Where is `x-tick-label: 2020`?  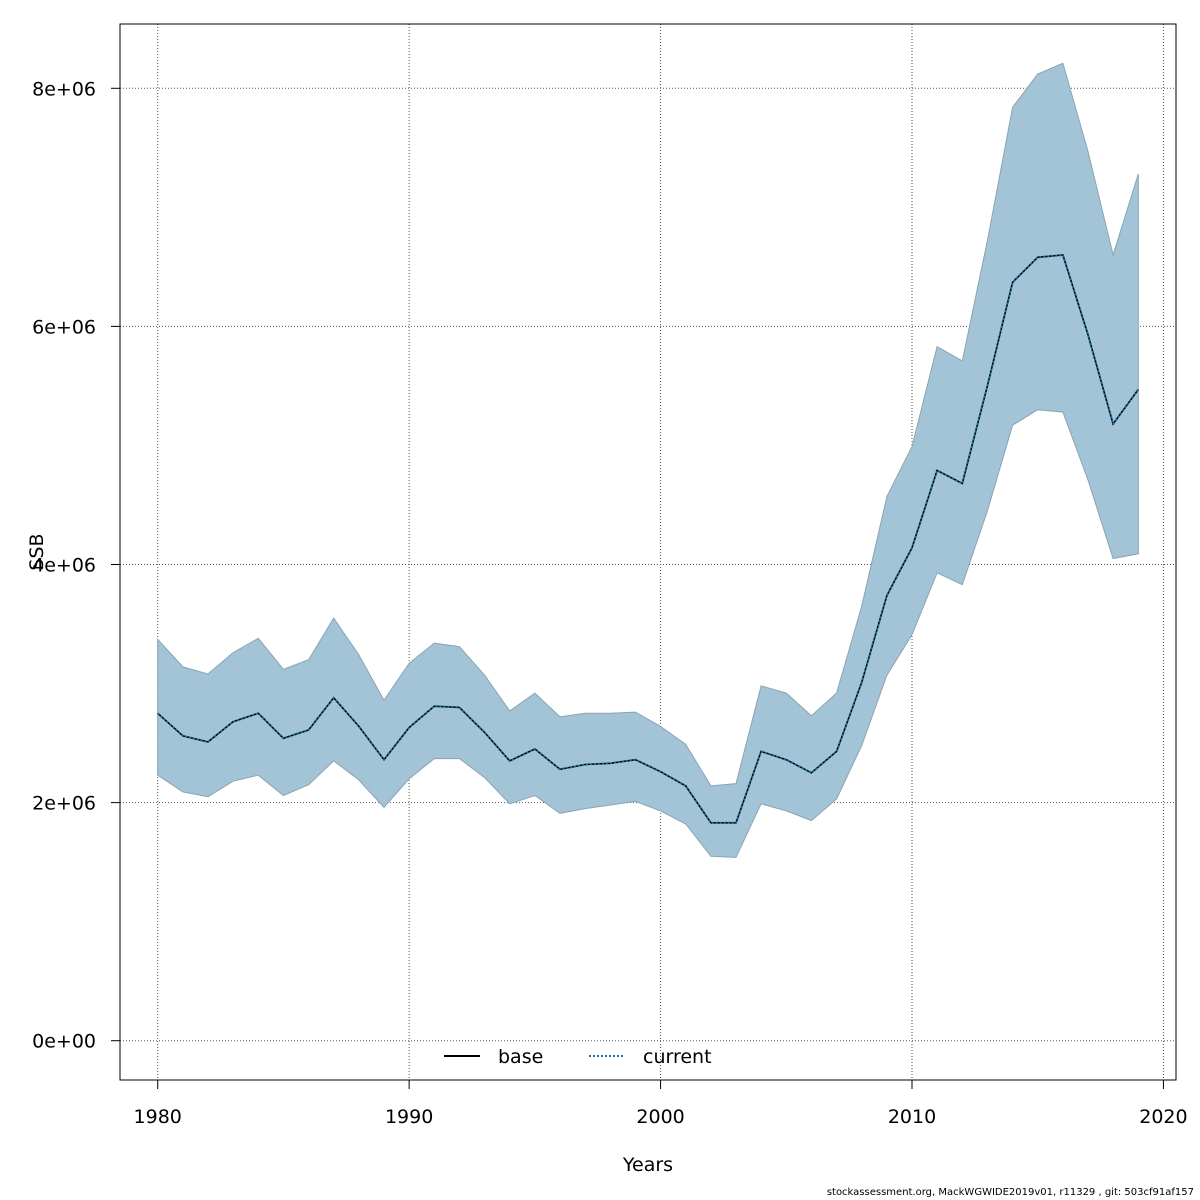 x-tick-label: 2020 is located at coordinates (1163, 1117).